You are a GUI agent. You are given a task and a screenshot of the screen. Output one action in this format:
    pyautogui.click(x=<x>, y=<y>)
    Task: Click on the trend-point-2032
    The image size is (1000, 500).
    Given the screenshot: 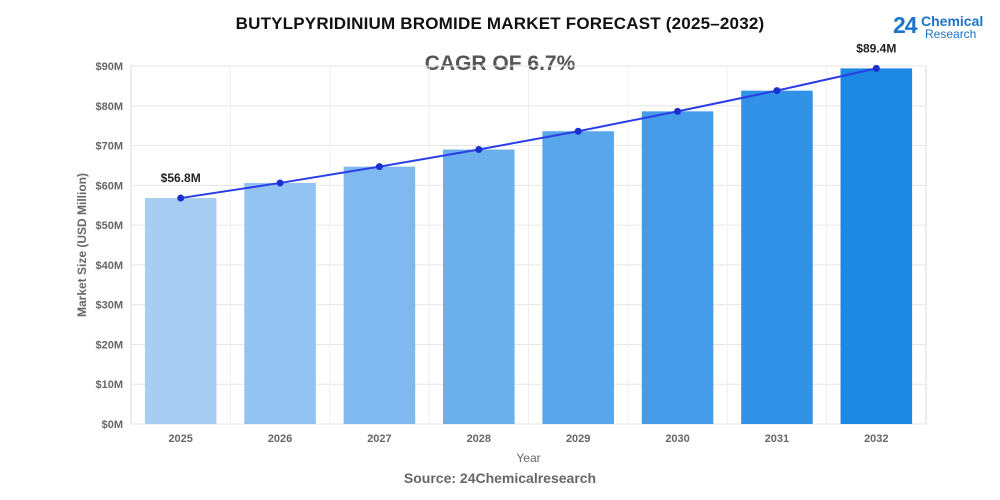 What is the action you would take?
    pyautogui.click(x=876, y=68)
    